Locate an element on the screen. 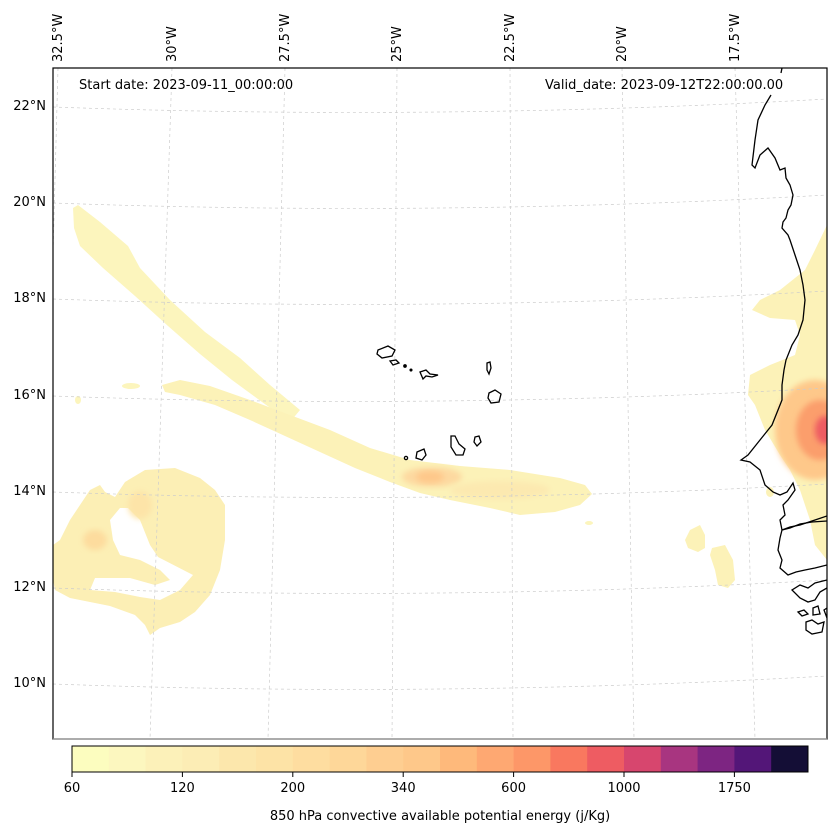 The height and width of the screenshot is (840, 837). colorbar-tick-label: 1750 is located at coordinates (734, 788).